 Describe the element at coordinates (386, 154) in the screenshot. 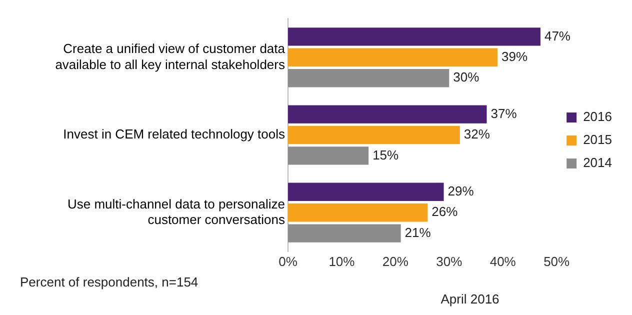

I see `data-label: 15%` at that location.